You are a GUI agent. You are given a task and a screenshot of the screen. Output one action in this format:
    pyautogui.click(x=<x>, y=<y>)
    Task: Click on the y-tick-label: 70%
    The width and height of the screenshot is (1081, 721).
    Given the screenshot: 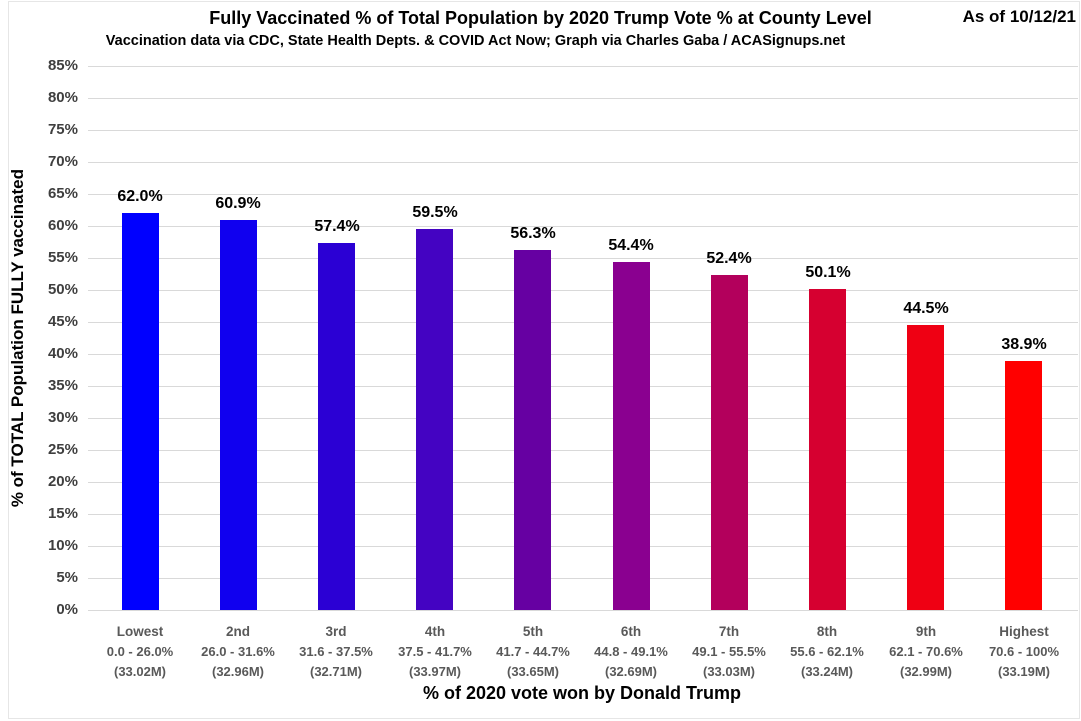 What is the action you would take?
    pyautogui.click(x=62, y=161)
    